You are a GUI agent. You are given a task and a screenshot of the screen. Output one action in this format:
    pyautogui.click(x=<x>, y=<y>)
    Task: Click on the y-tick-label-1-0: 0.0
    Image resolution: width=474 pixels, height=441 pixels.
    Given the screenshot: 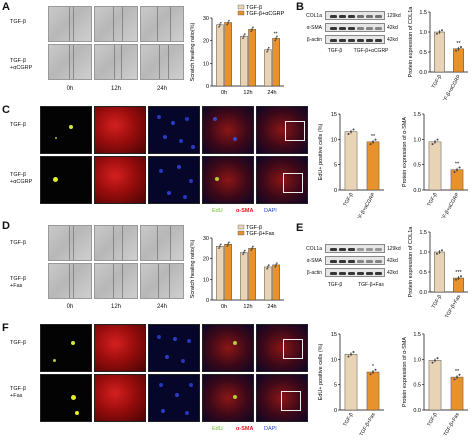 What is the action you would take?
    pyautogui.click(x=423, y=73)
    